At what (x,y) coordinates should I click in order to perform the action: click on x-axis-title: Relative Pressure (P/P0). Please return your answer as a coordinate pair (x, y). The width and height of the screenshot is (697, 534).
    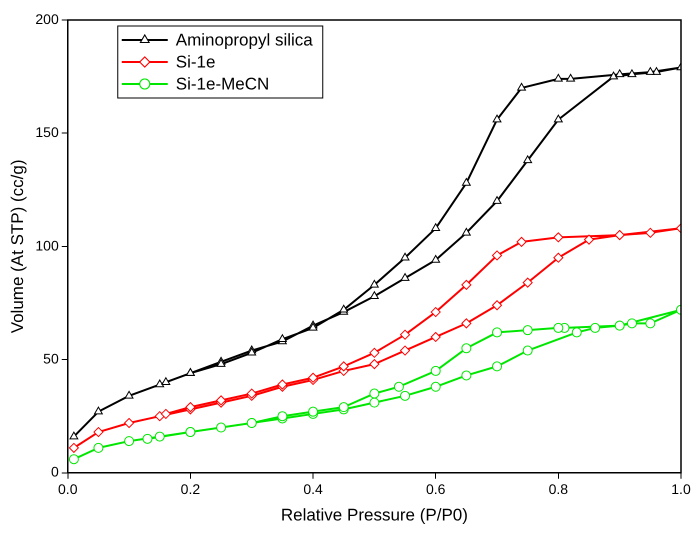
    Looking at the image, I should click on (374, 514).